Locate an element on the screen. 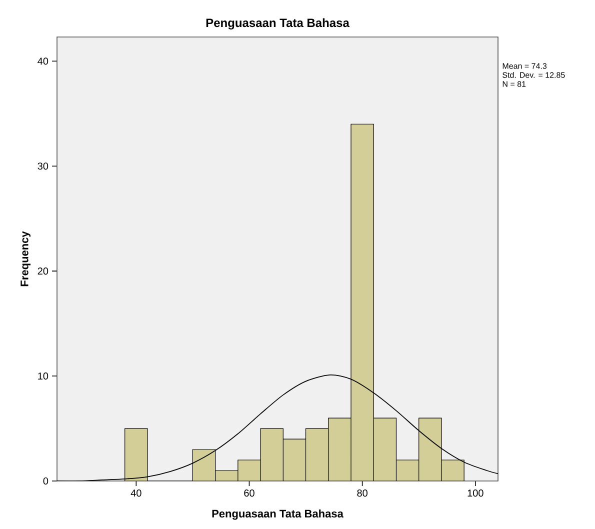 This screenshot has width=595, height=529. x-tick-label: 100 is located at coordinates (476, 493).